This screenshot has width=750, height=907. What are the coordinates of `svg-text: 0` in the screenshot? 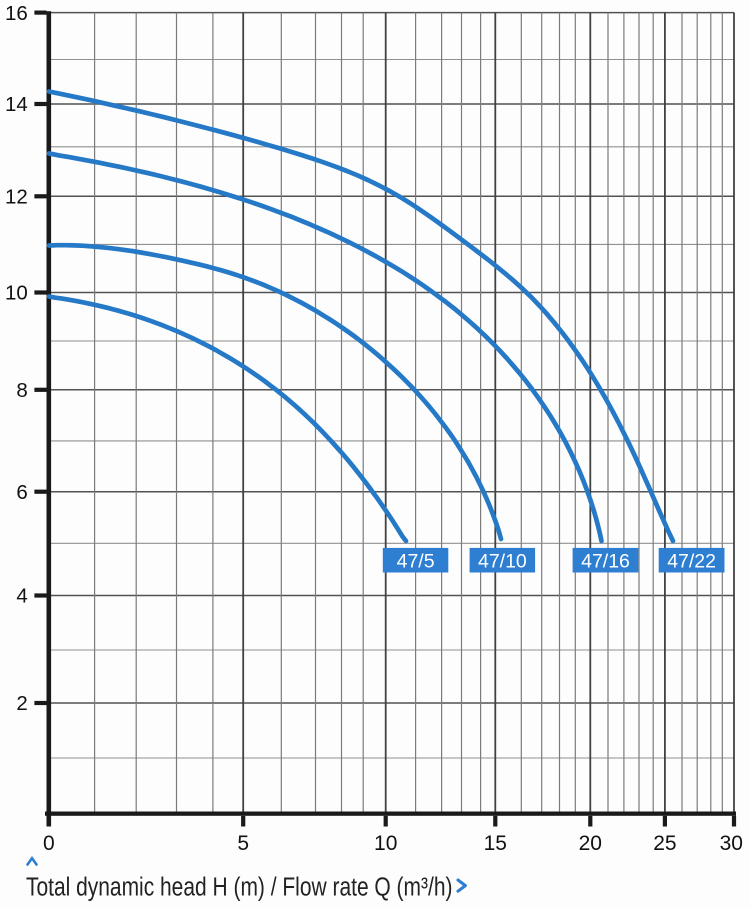 It's located at (49, 843).